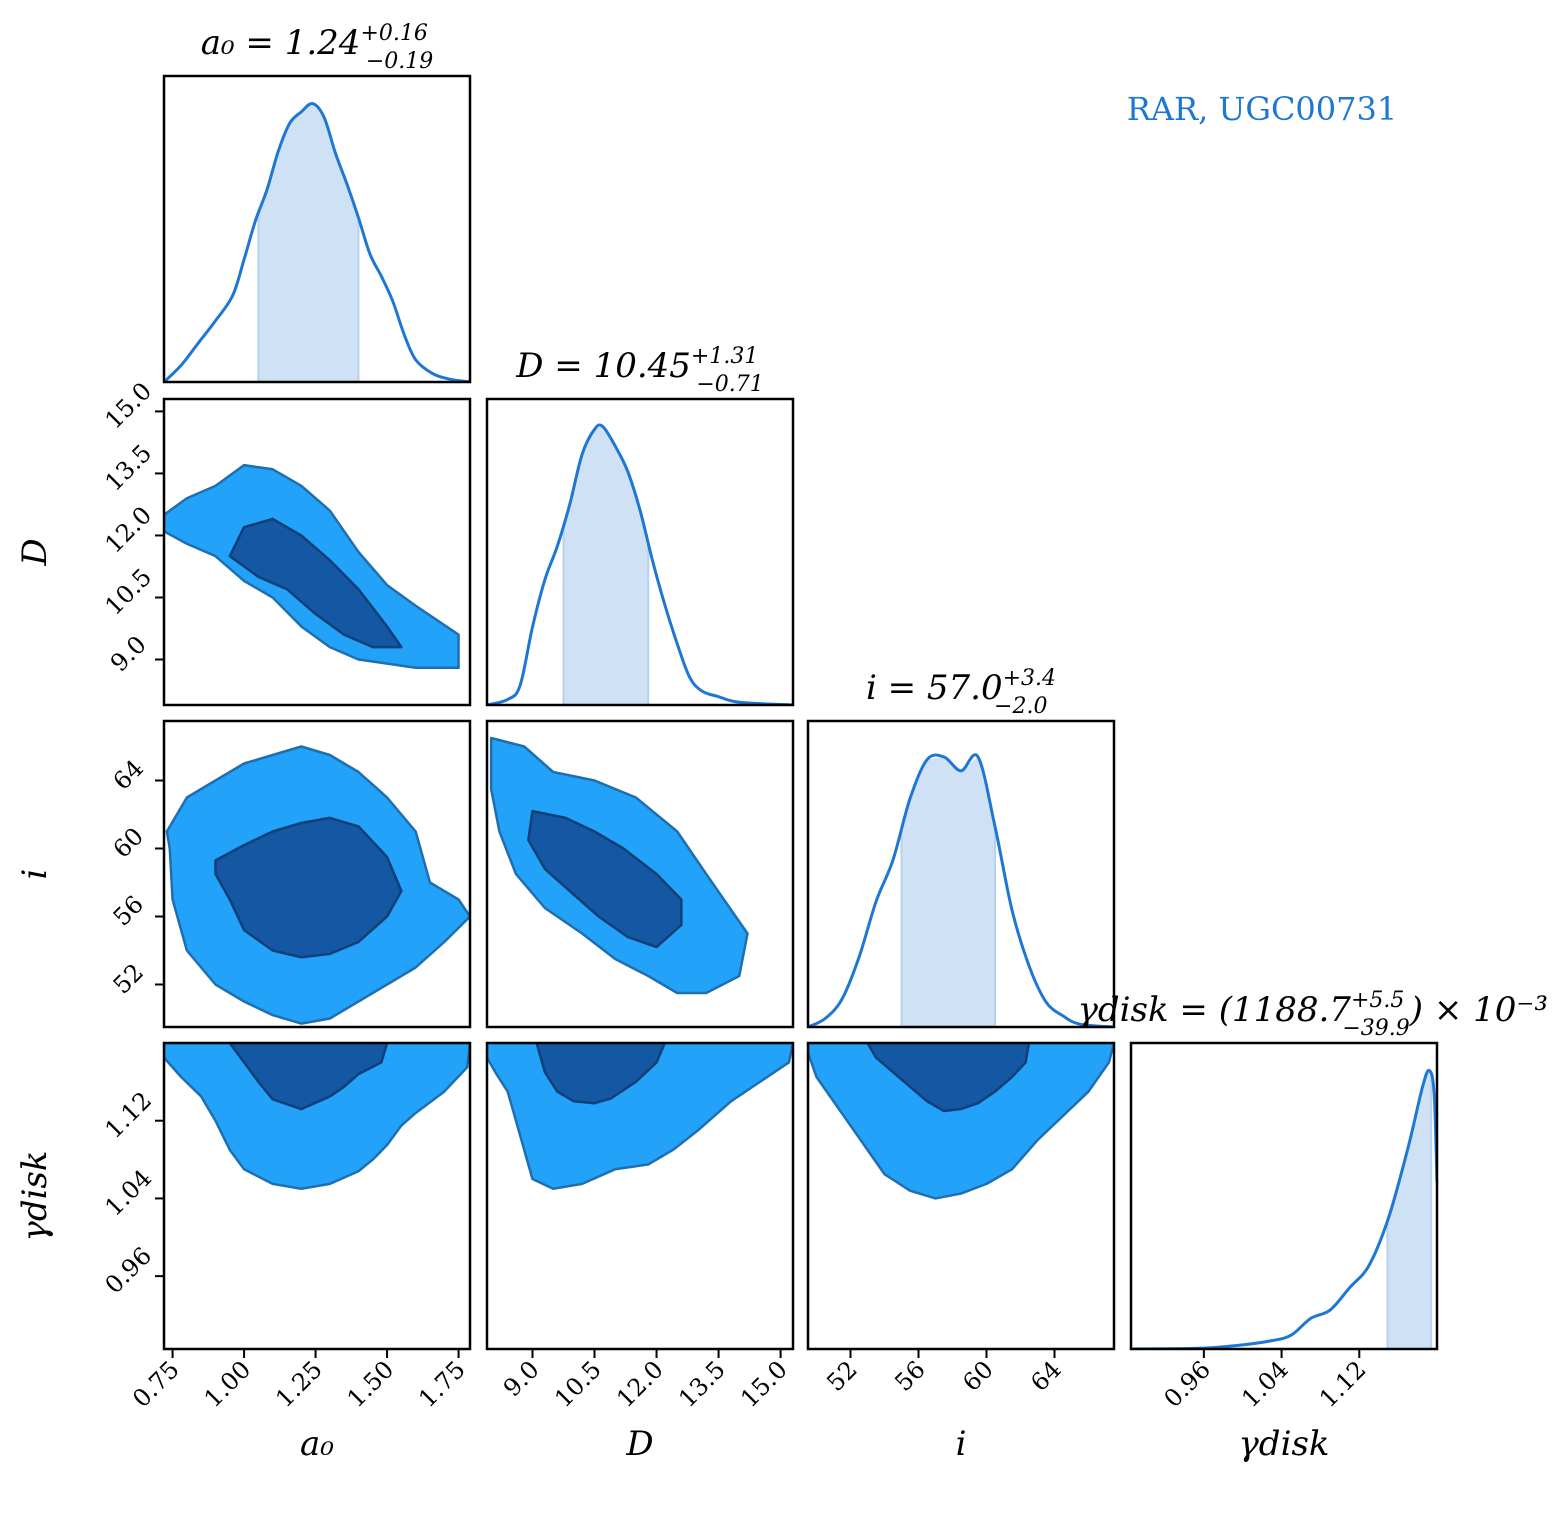 Image resolution: width=1558 pixels, height=1514 pixels. What do you see at coordinates (299, 1384) in the screenshot?
I see `xtick-label-a0-2: 1.25` at bounding box center [299, 1384].